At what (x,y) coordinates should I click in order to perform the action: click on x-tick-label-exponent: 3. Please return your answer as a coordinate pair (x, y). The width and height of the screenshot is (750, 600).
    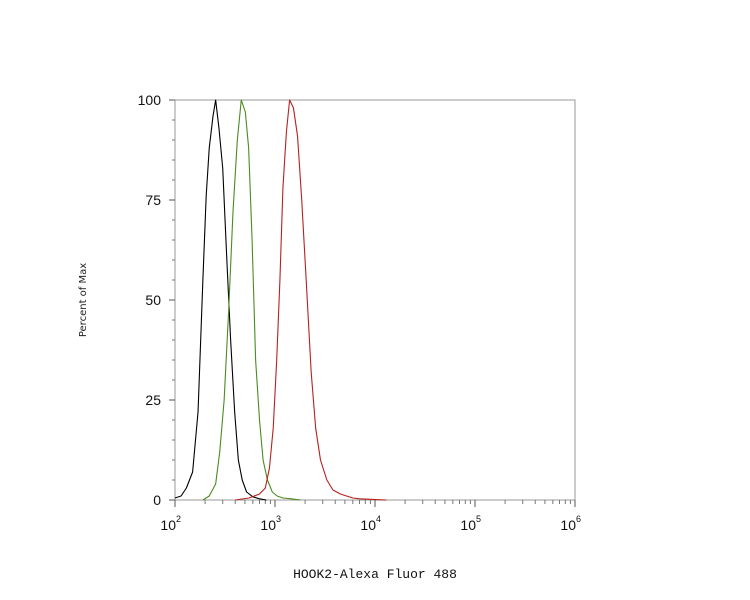
    Looking at the image, I should click on (278, 519).